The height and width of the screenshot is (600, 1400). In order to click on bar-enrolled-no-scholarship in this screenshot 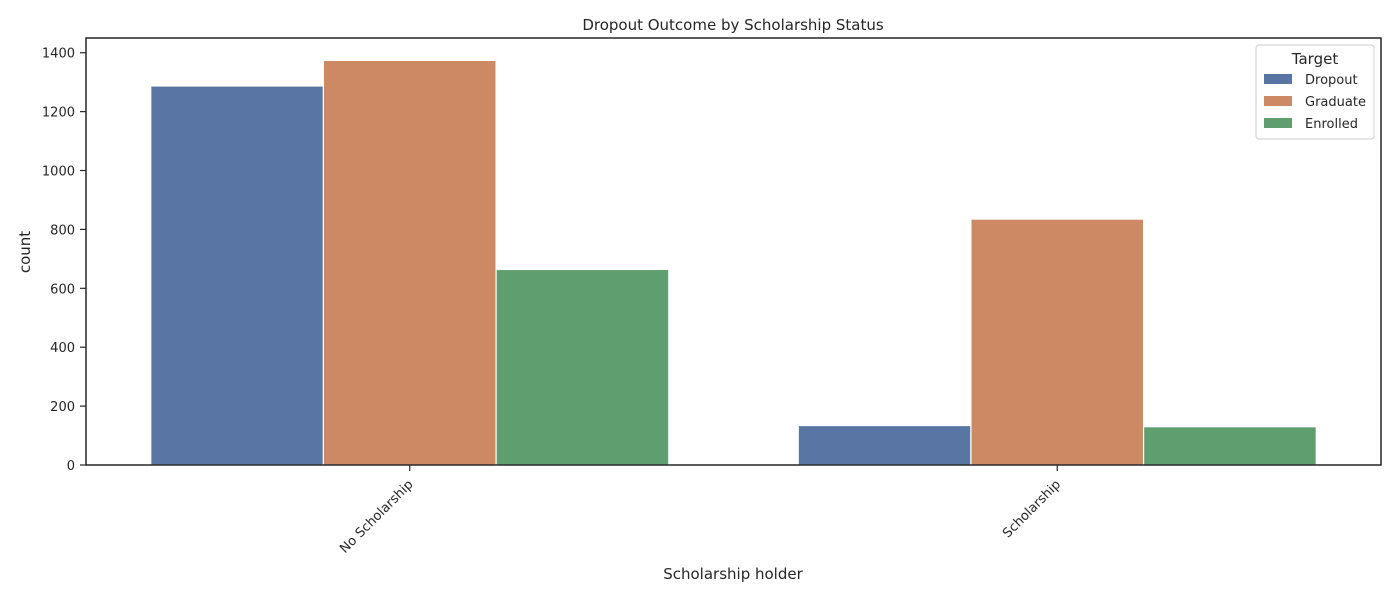, I will do `click(582, 367)`.